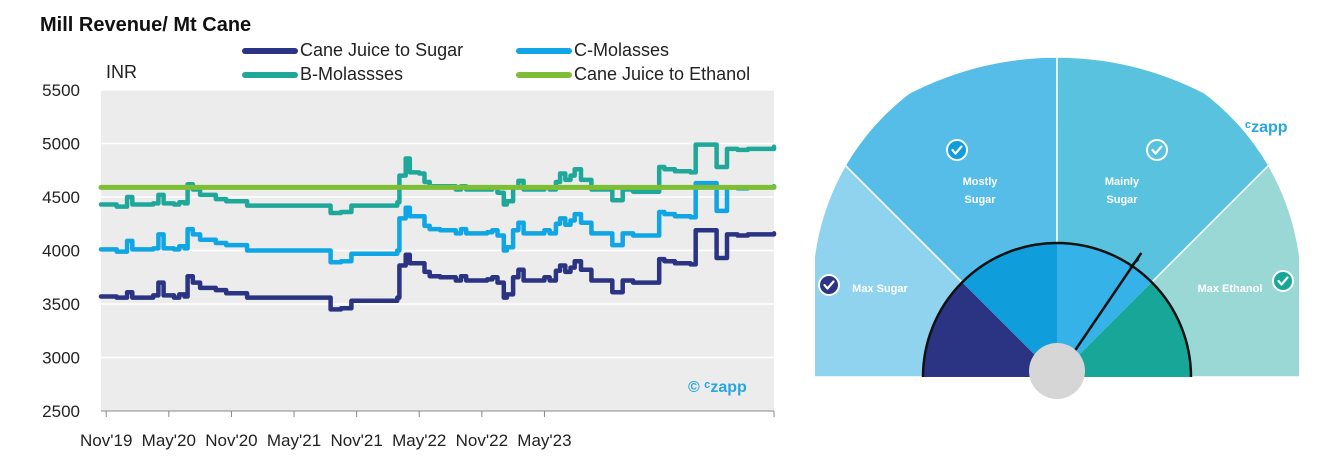 The width and height of the screenshot is (1332, 474). I want to click on gauge-inner-arc, so click(1057, 309).